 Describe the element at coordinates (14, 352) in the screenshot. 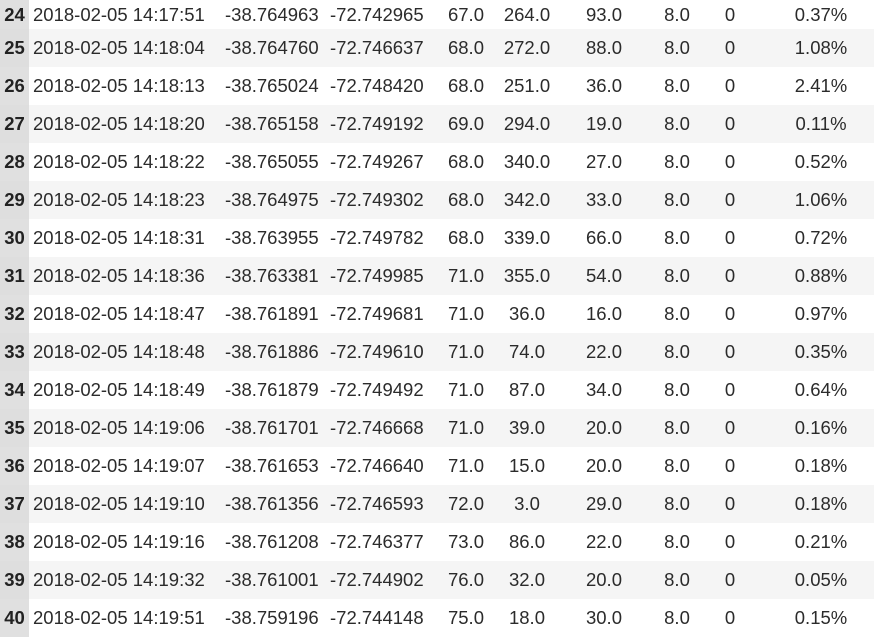

I see `row-index: 33` at that location.